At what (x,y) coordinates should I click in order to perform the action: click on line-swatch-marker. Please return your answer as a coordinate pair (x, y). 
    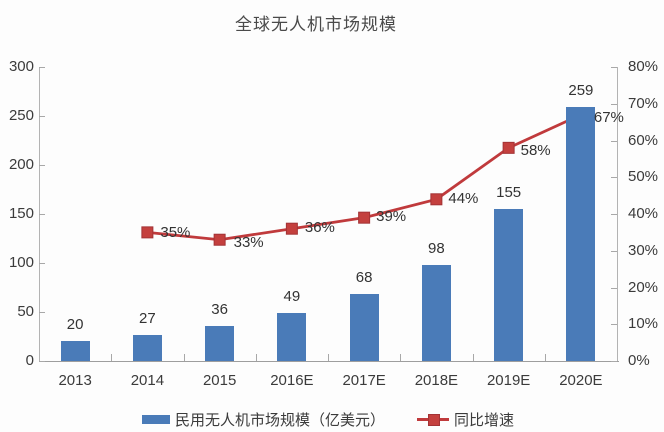
    Looking at the image, I should click on (434, 420).